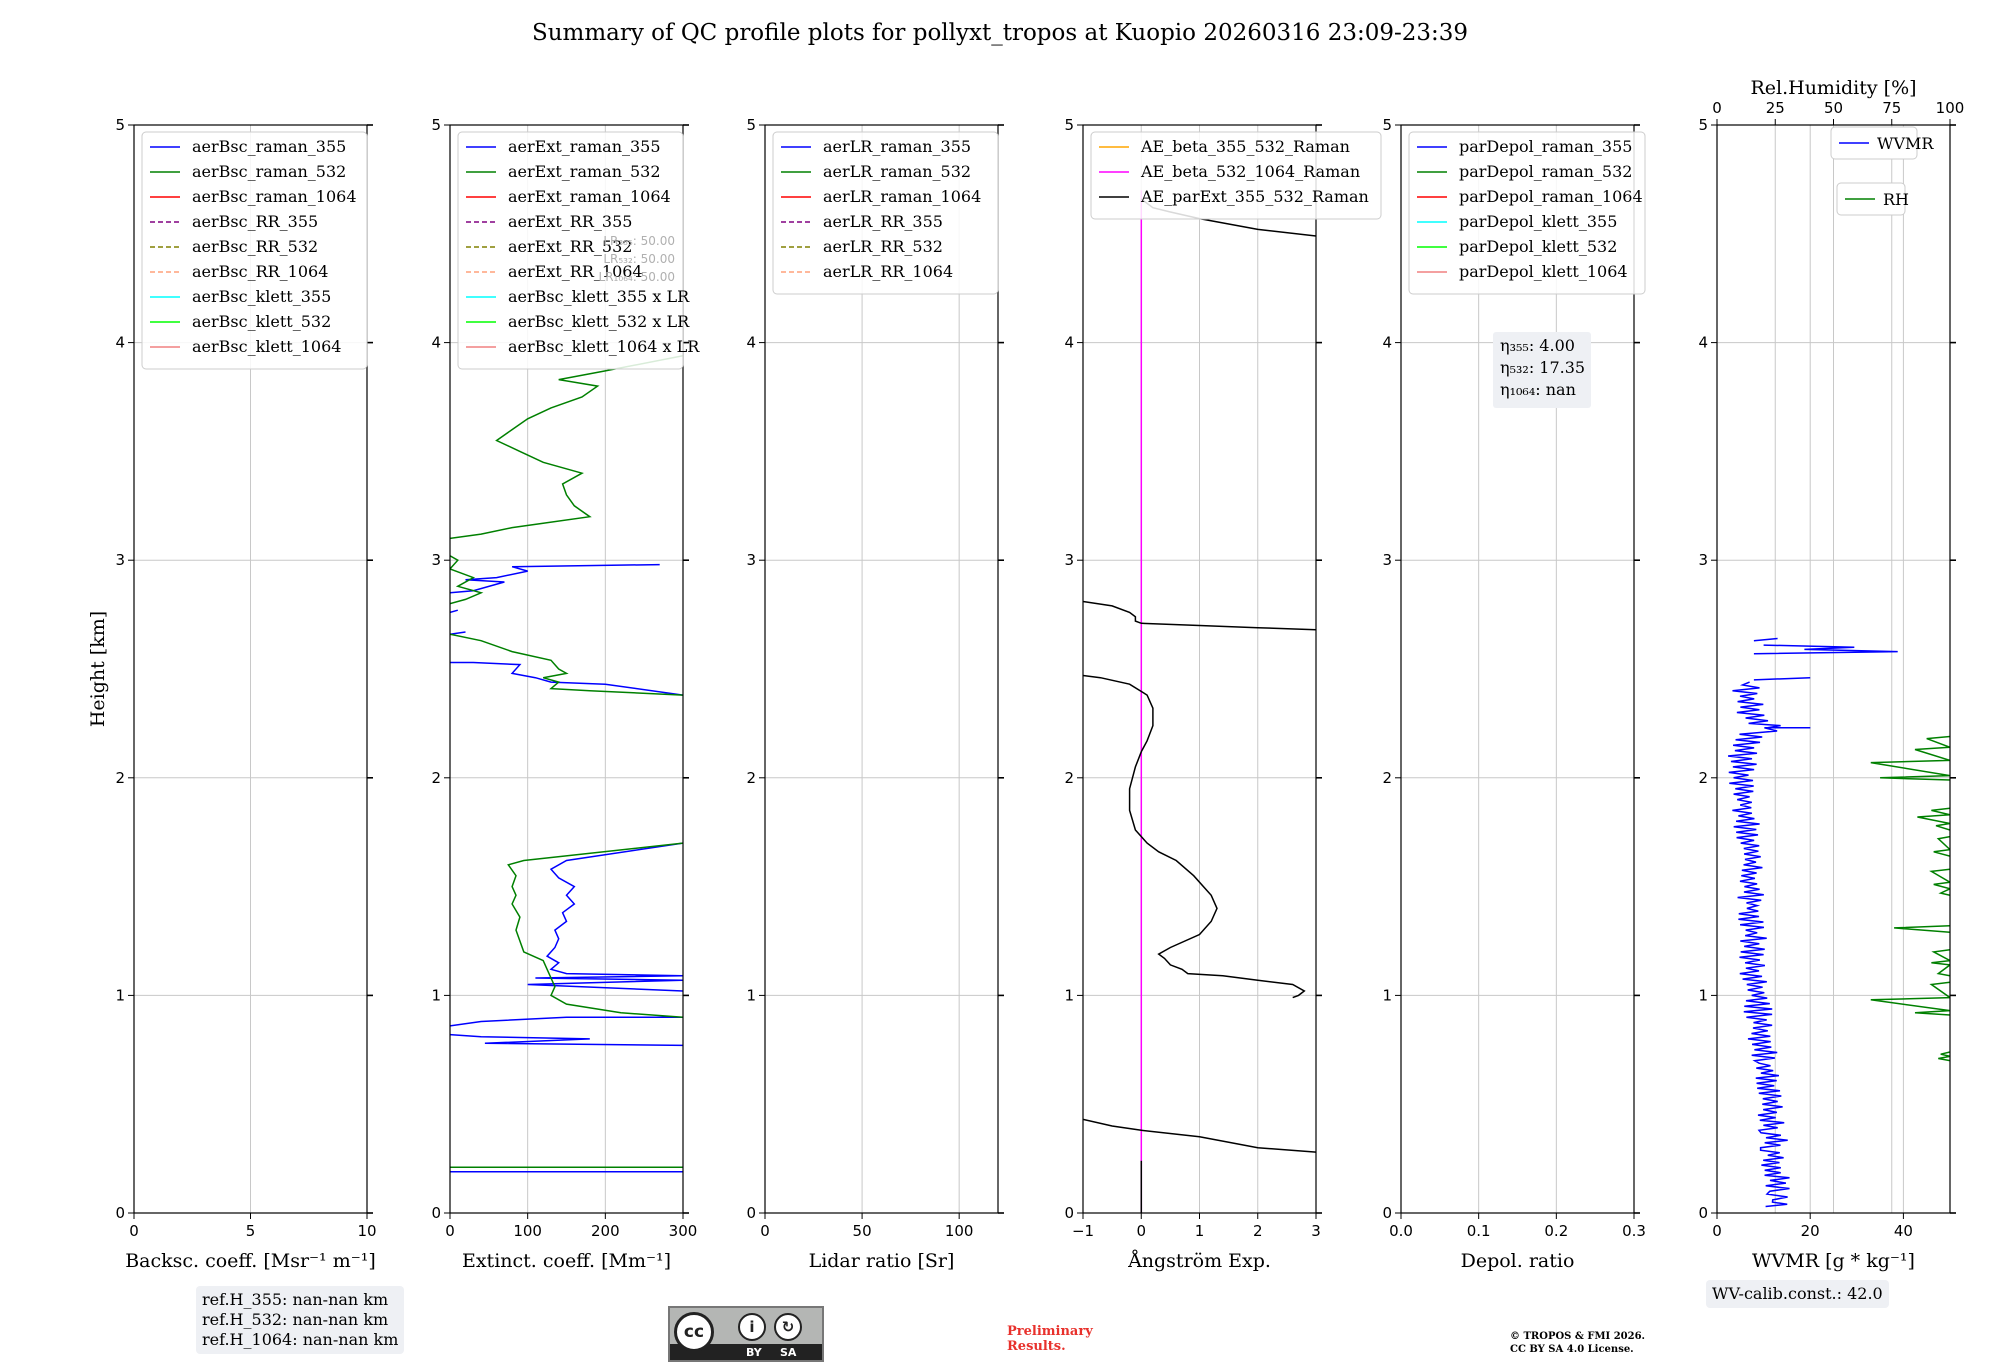  What do you see at coordinates (1578, 1336) in the screenshot?
I see `copyright-line-1: © TROPOS & FMI 2026.` at bounding box center [1578, 1336].